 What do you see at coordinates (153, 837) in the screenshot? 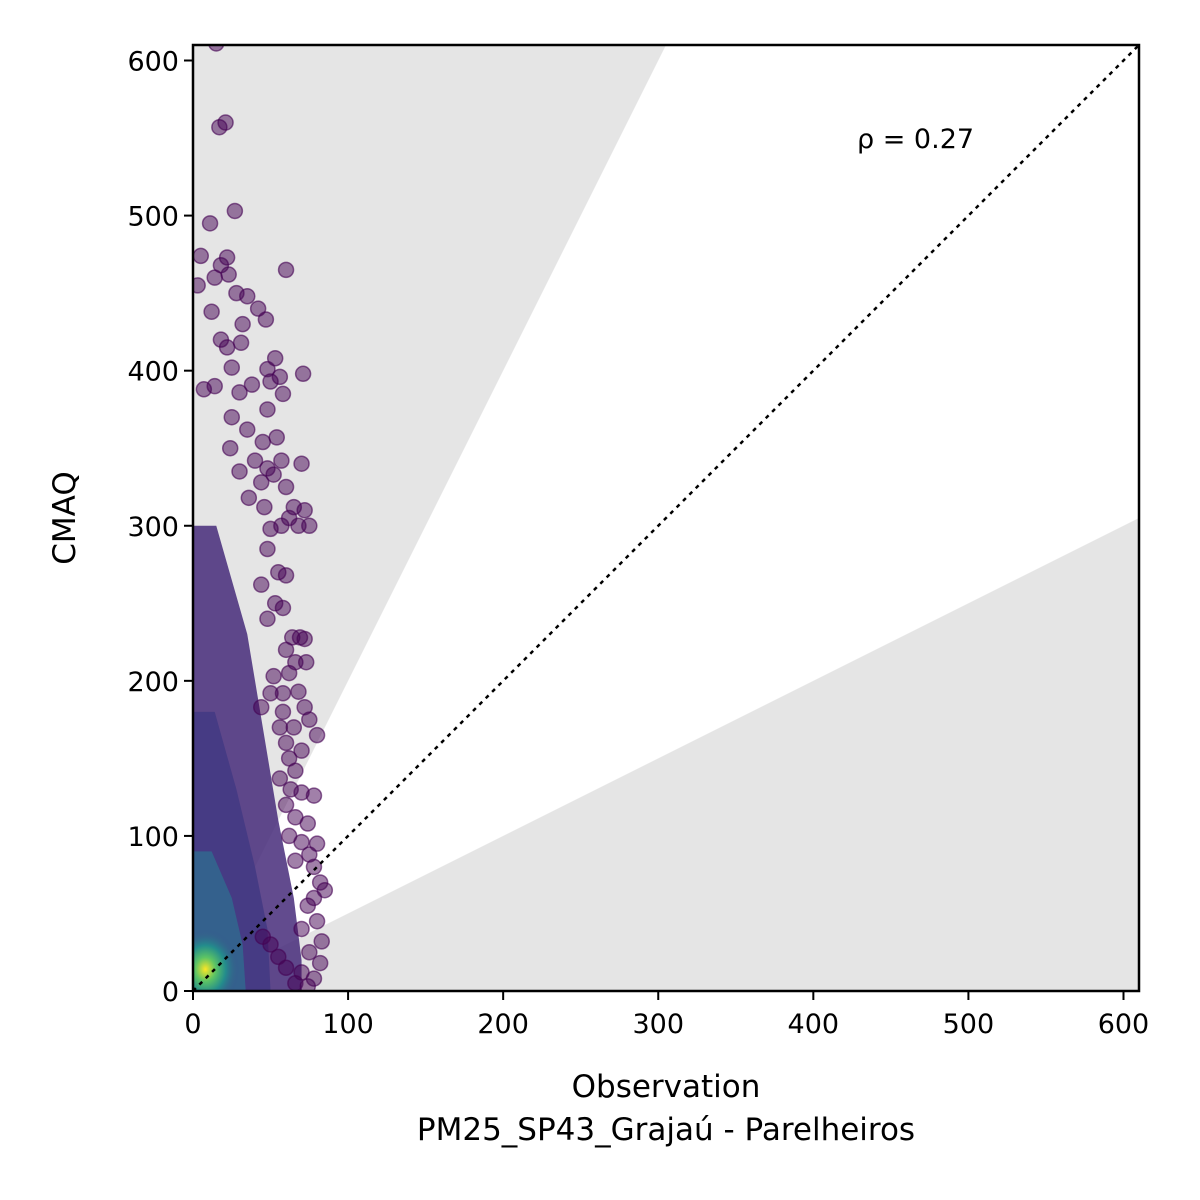
I see `y-tick-label: 100` at bounding box center [153, 837].